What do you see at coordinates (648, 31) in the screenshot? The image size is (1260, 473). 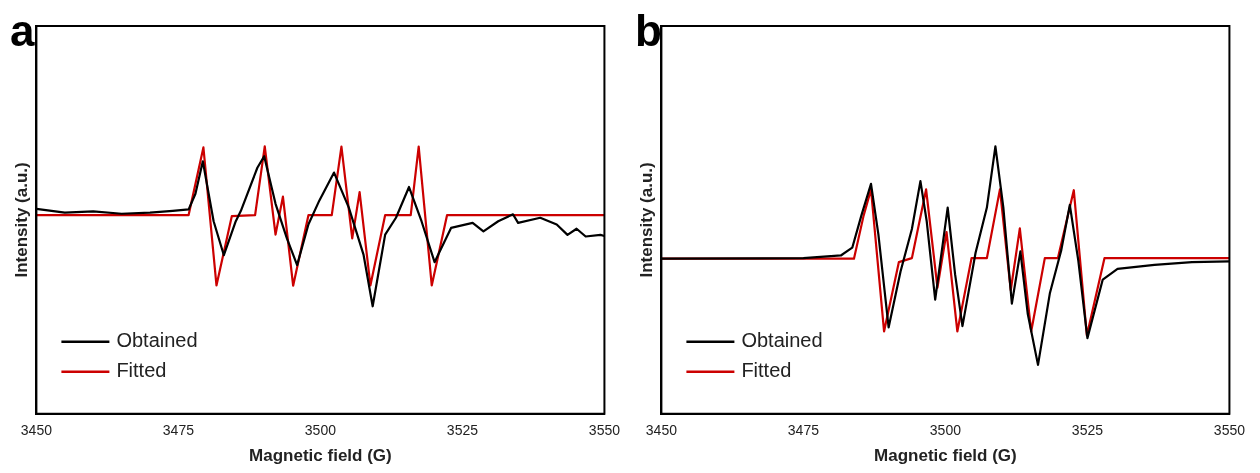 I see `chart-title: b` at bounding box center [648, 31].